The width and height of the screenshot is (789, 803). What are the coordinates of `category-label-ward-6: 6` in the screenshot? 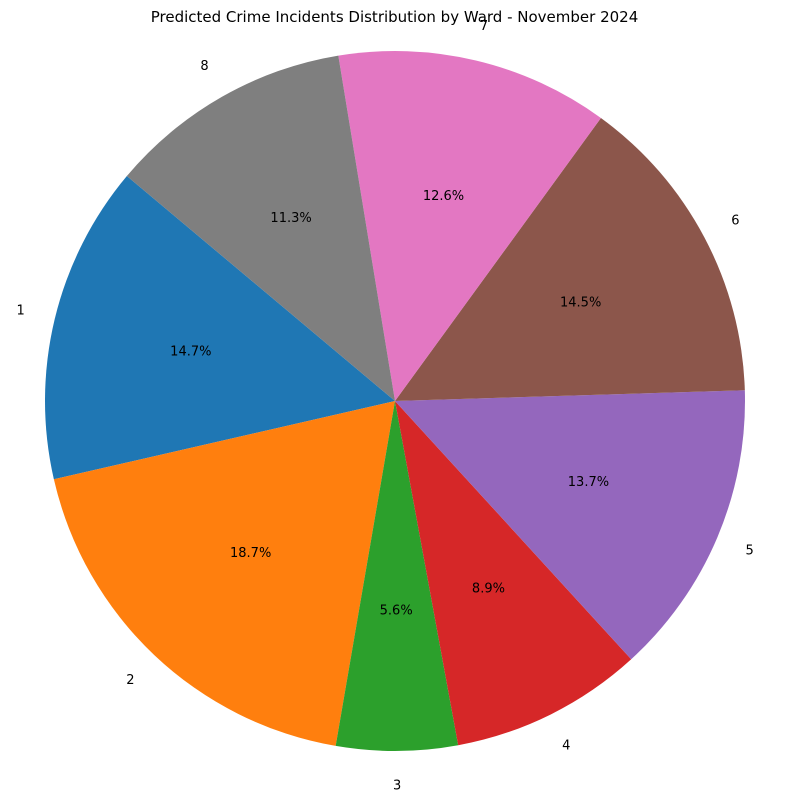 It's located at (735, 221).